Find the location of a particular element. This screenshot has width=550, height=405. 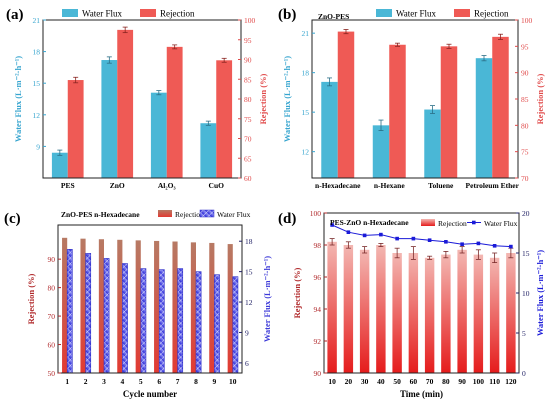

x-tick-label: 70 is located at coordinates (430, 381).